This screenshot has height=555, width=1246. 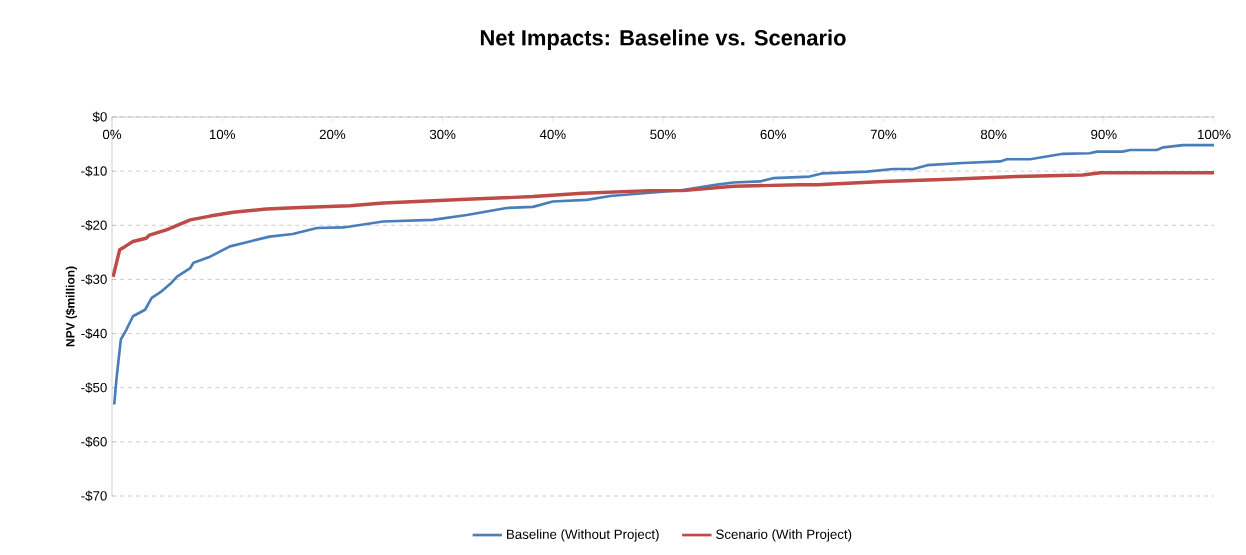 I want to click on y-tick-label: -$70, so click(x=94, y=496).